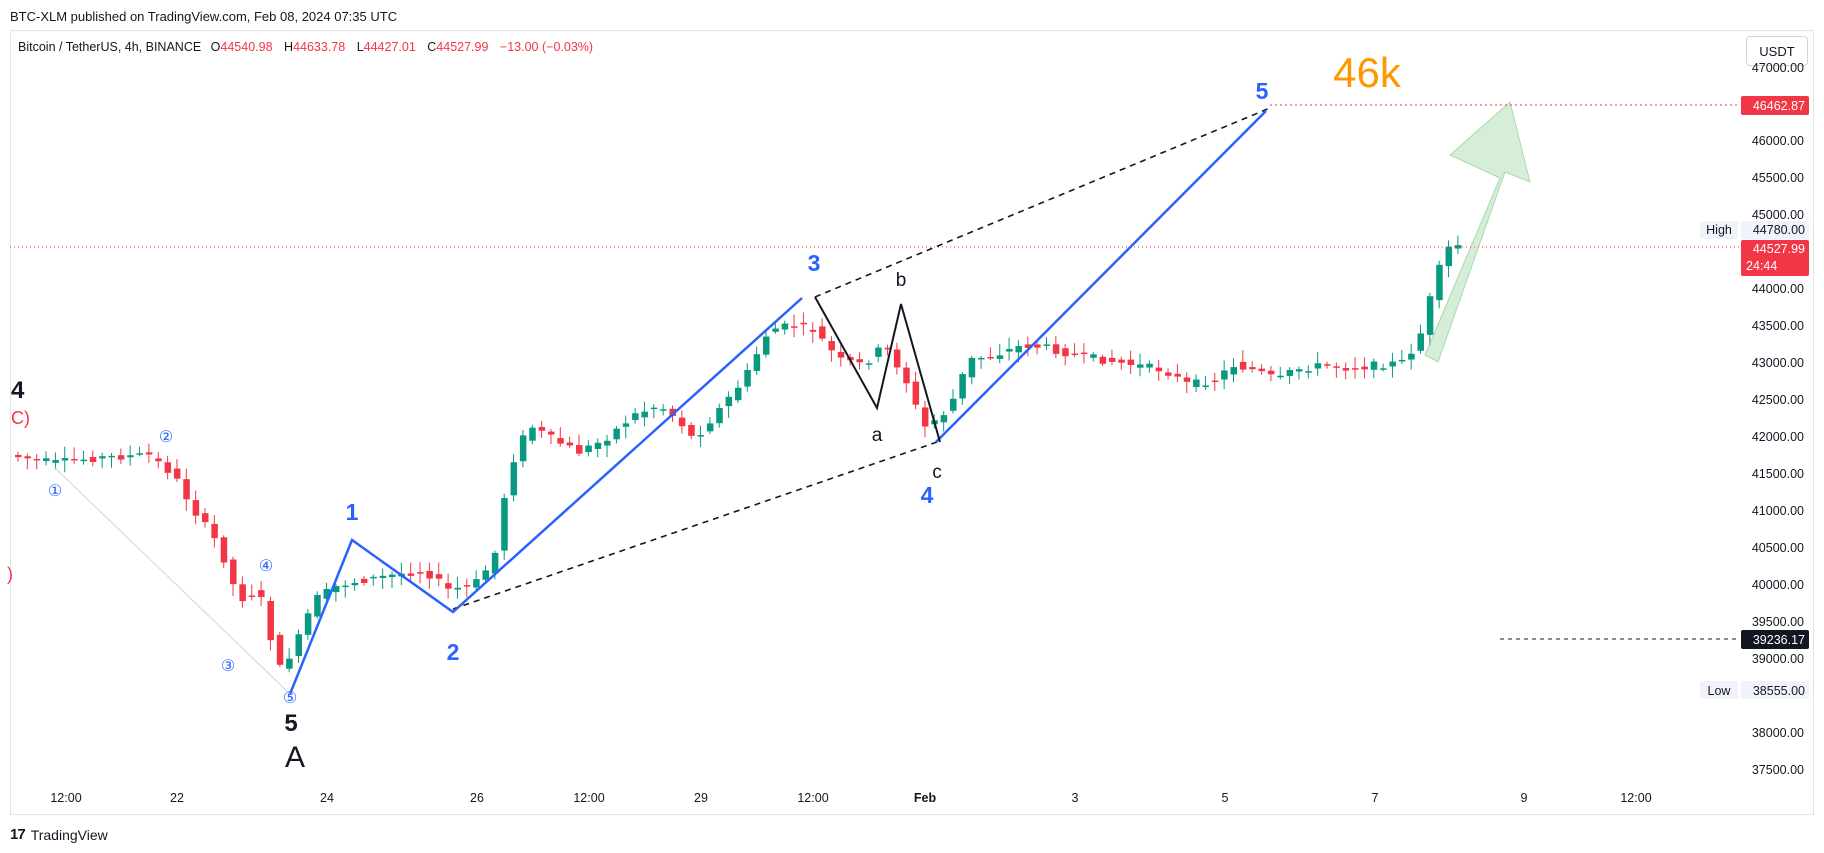 The width and height of the screenshot is (1824, 853). I want to click on tradingview-footer: 17 TradingView, so click(59, 834).